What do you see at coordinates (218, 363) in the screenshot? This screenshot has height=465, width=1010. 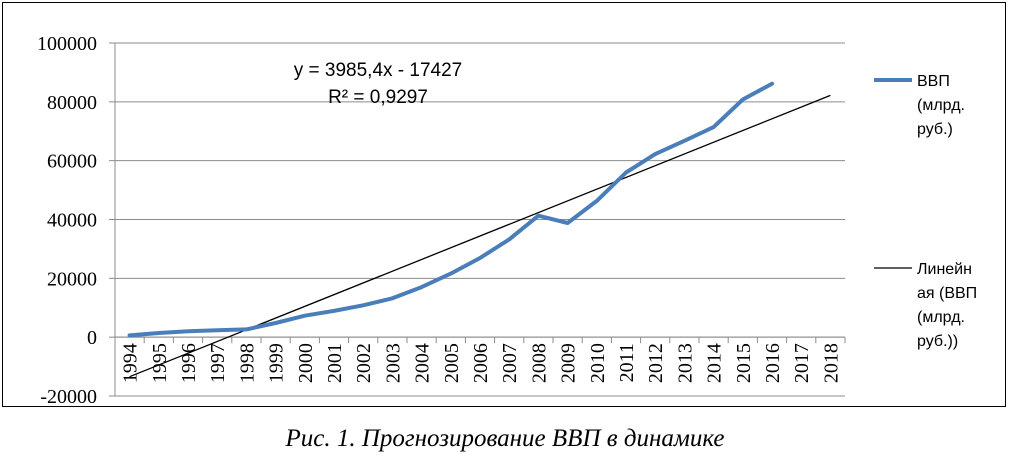 I see `x-tick-label: 1997` at bounding box center [218, 363].